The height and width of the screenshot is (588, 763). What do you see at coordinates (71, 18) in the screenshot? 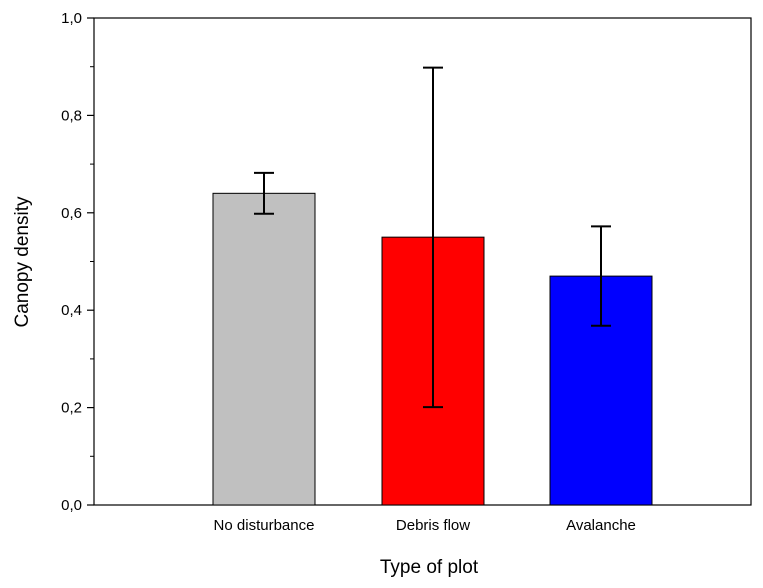
I see `y-tick-label: 1,0` at bounding box center [71, 18].